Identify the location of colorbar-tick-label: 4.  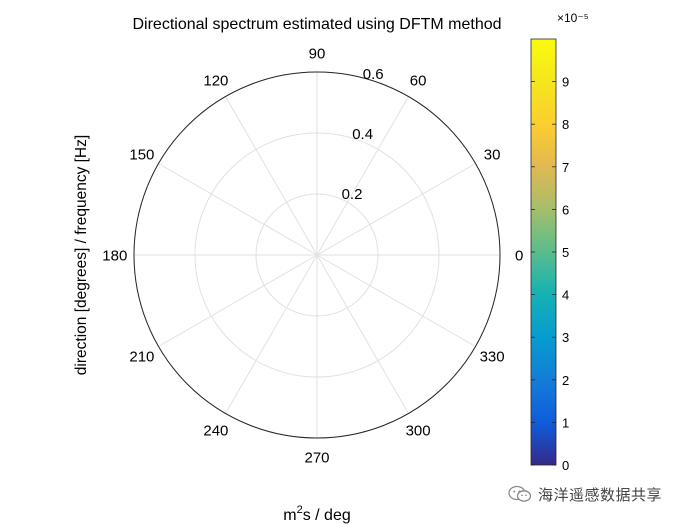
(565, 295).